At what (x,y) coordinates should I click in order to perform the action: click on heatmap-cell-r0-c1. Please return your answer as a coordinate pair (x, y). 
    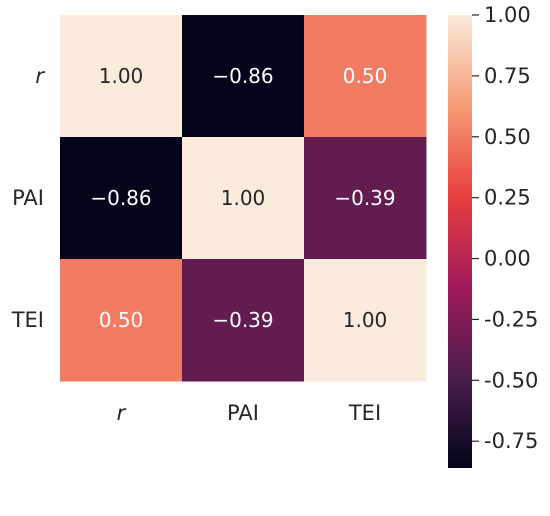
    Looking at the image, I should click on (243, 76).